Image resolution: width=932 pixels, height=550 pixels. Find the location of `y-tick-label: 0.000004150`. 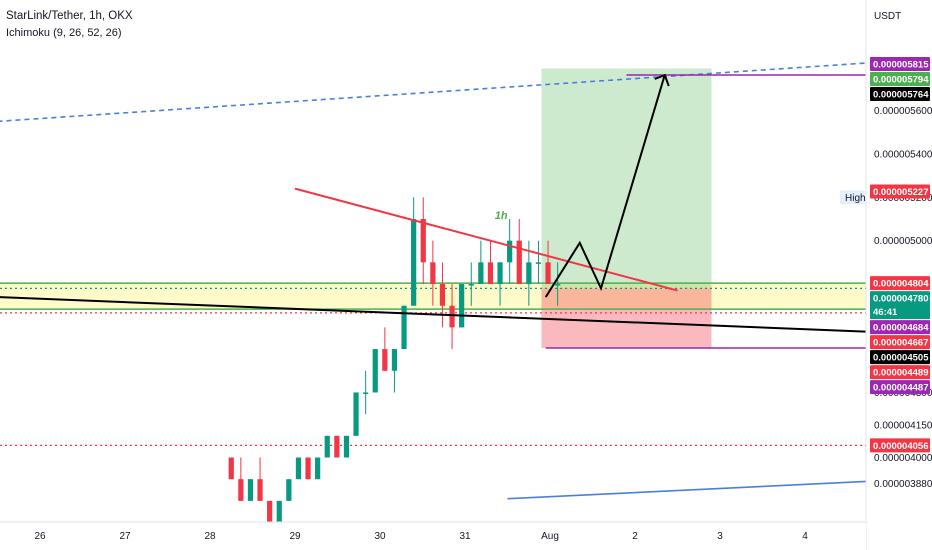

y-tick-label: 0.000004150 is located at coordinates (903, 425).